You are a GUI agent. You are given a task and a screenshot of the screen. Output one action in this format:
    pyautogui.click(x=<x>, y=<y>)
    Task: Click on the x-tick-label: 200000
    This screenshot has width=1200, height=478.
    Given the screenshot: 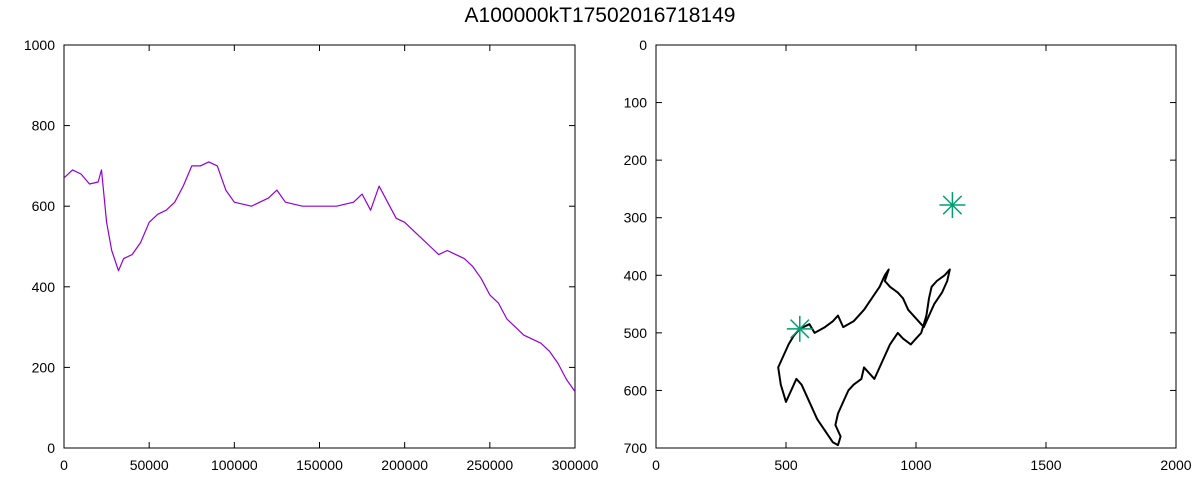 What is the action you would take?
    pyautogui.click(x=404, y=465)
    